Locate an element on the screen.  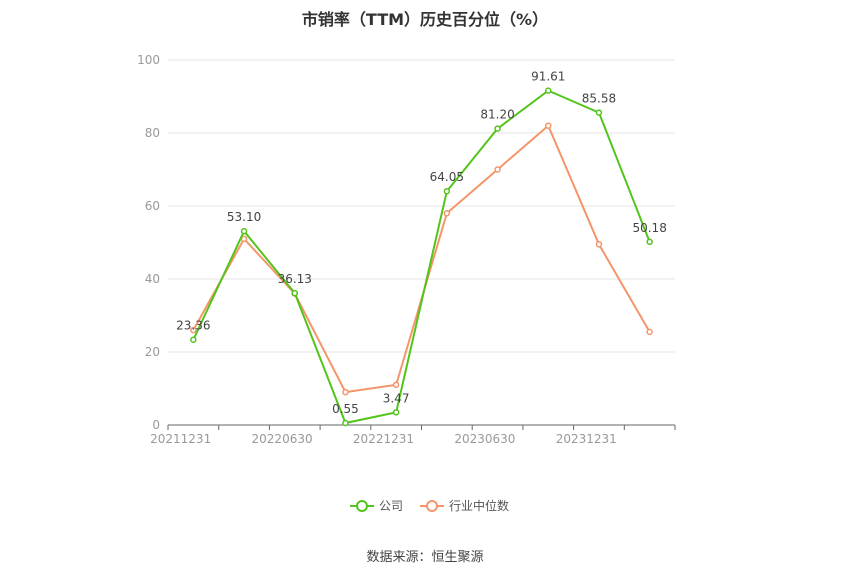
x-tick-label: 20220630 is located at coordinates (282, 439).